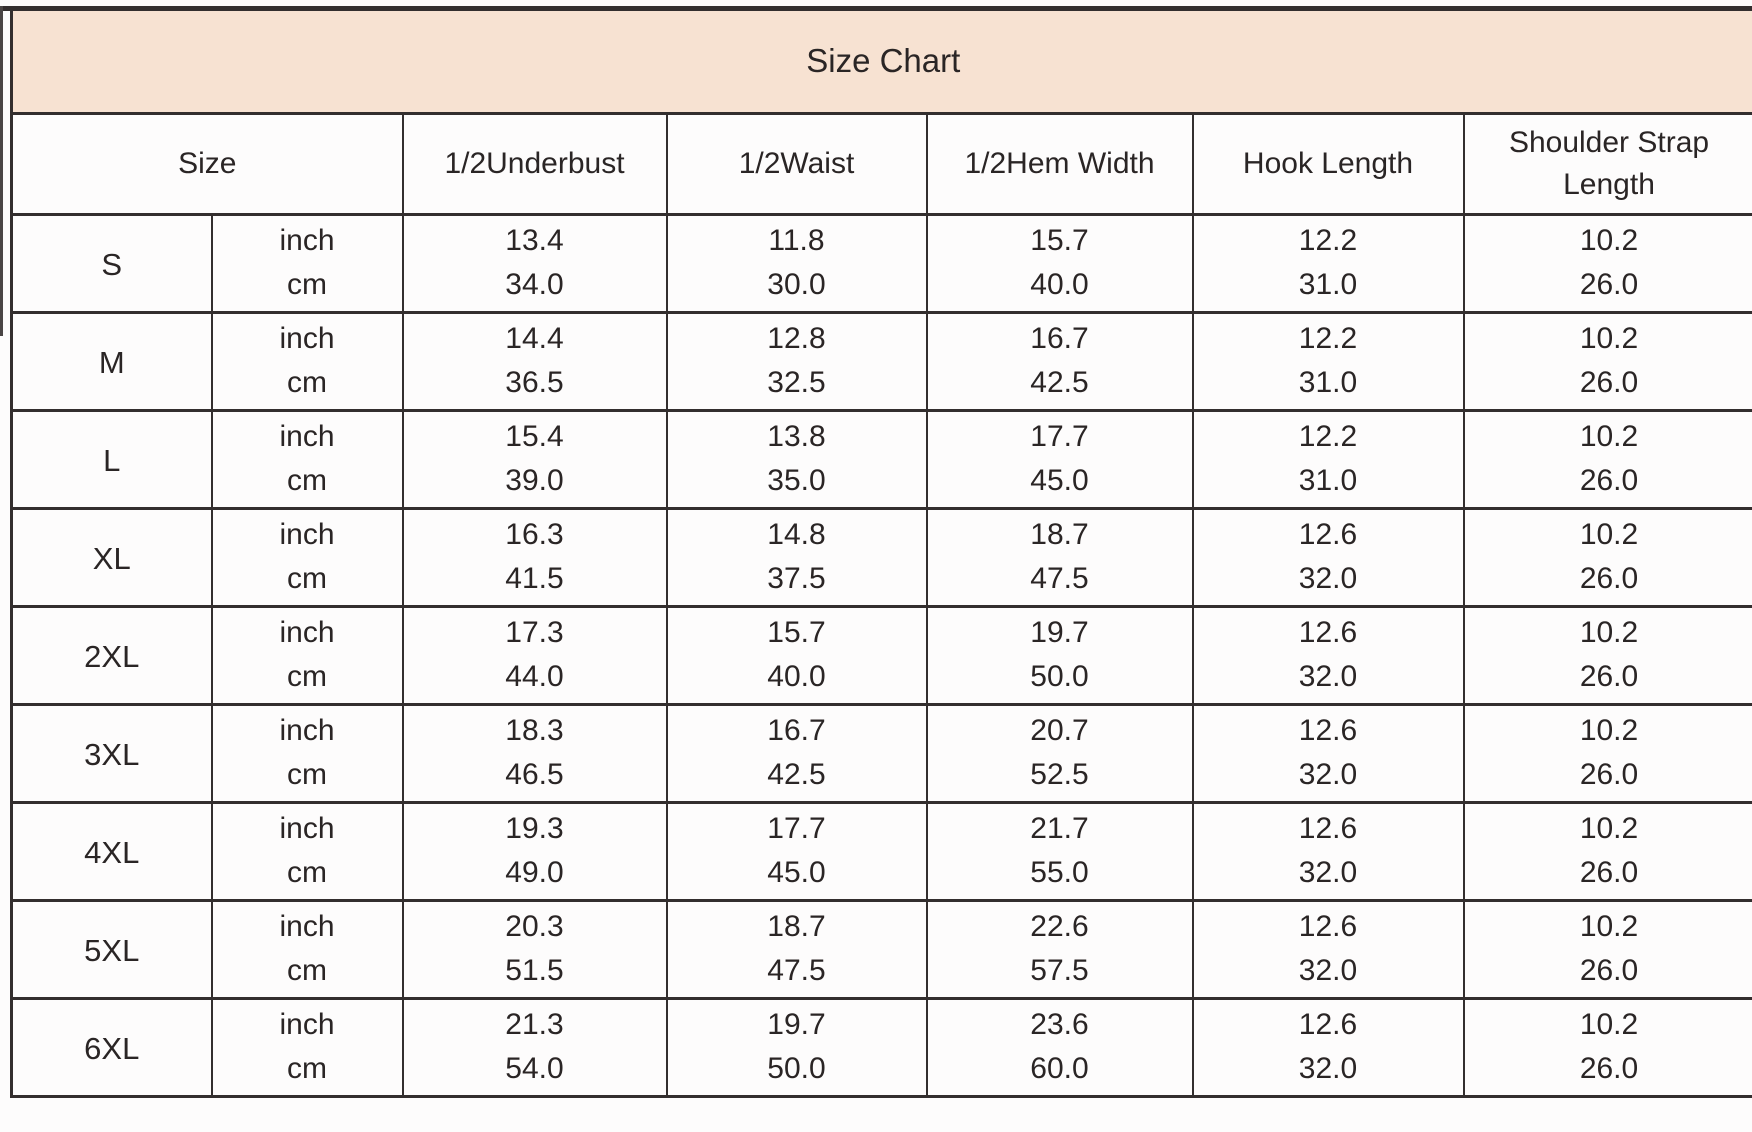  I want to click on value-inch-0: 19.3, so click(534, 825).